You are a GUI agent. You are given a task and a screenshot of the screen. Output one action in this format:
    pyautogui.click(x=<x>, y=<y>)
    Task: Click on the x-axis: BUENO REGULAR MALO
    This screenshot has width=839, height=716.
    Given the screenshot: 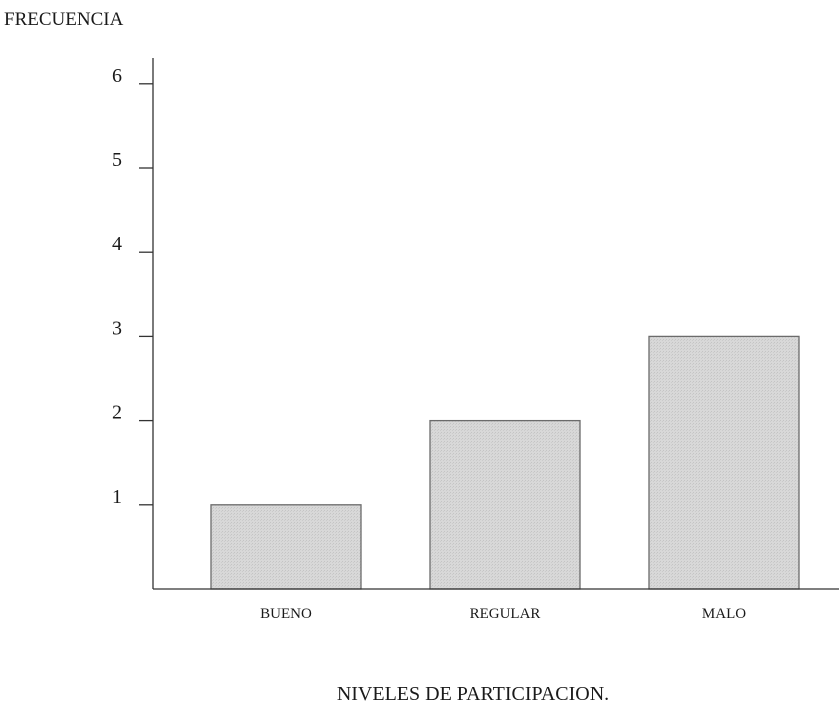 What is the action you would take?
    pyautogui.click(x=496, y=605)
    